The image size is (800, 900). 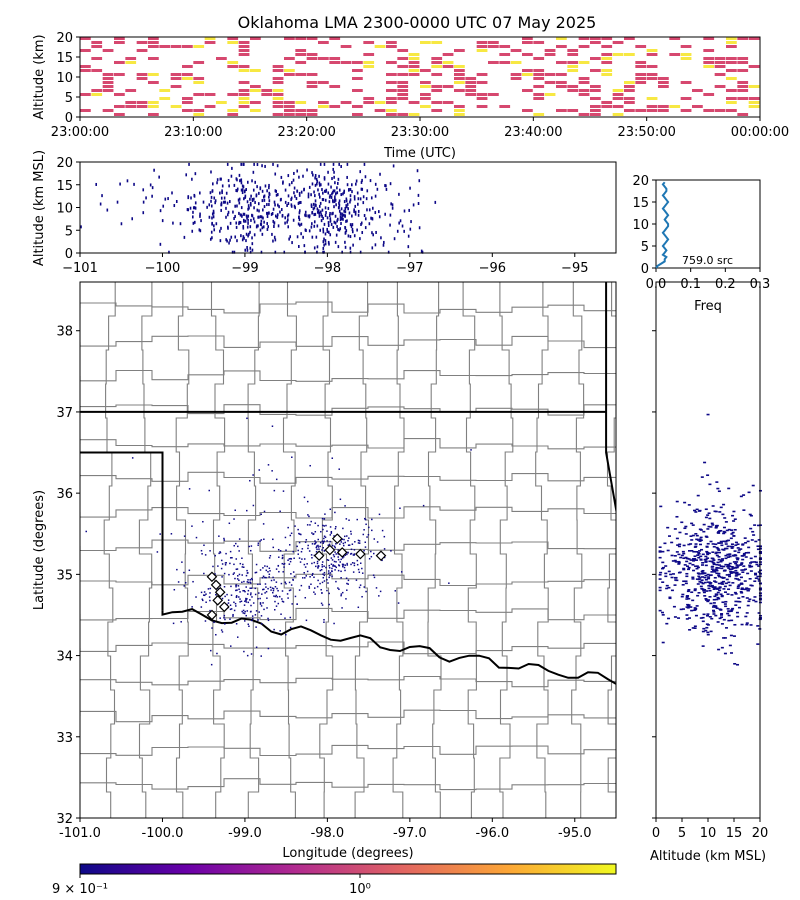 I want to click on lon-alt-xtick-label: −95, so click(x=574, y=268).